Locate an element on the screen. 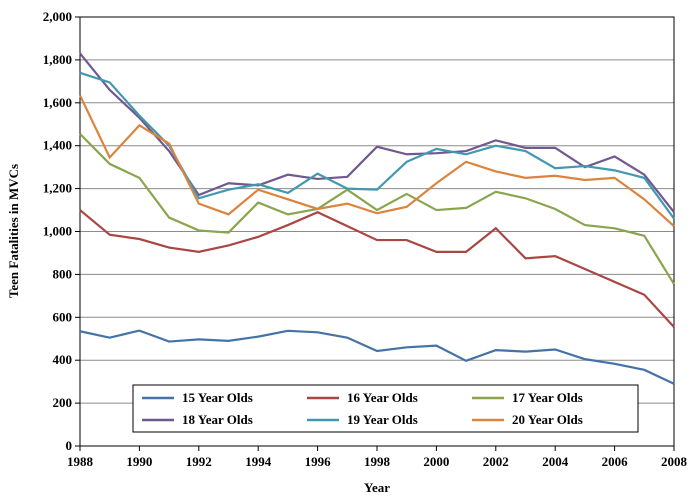  y-tick-label: 0 is located at coordinates (69, 445).